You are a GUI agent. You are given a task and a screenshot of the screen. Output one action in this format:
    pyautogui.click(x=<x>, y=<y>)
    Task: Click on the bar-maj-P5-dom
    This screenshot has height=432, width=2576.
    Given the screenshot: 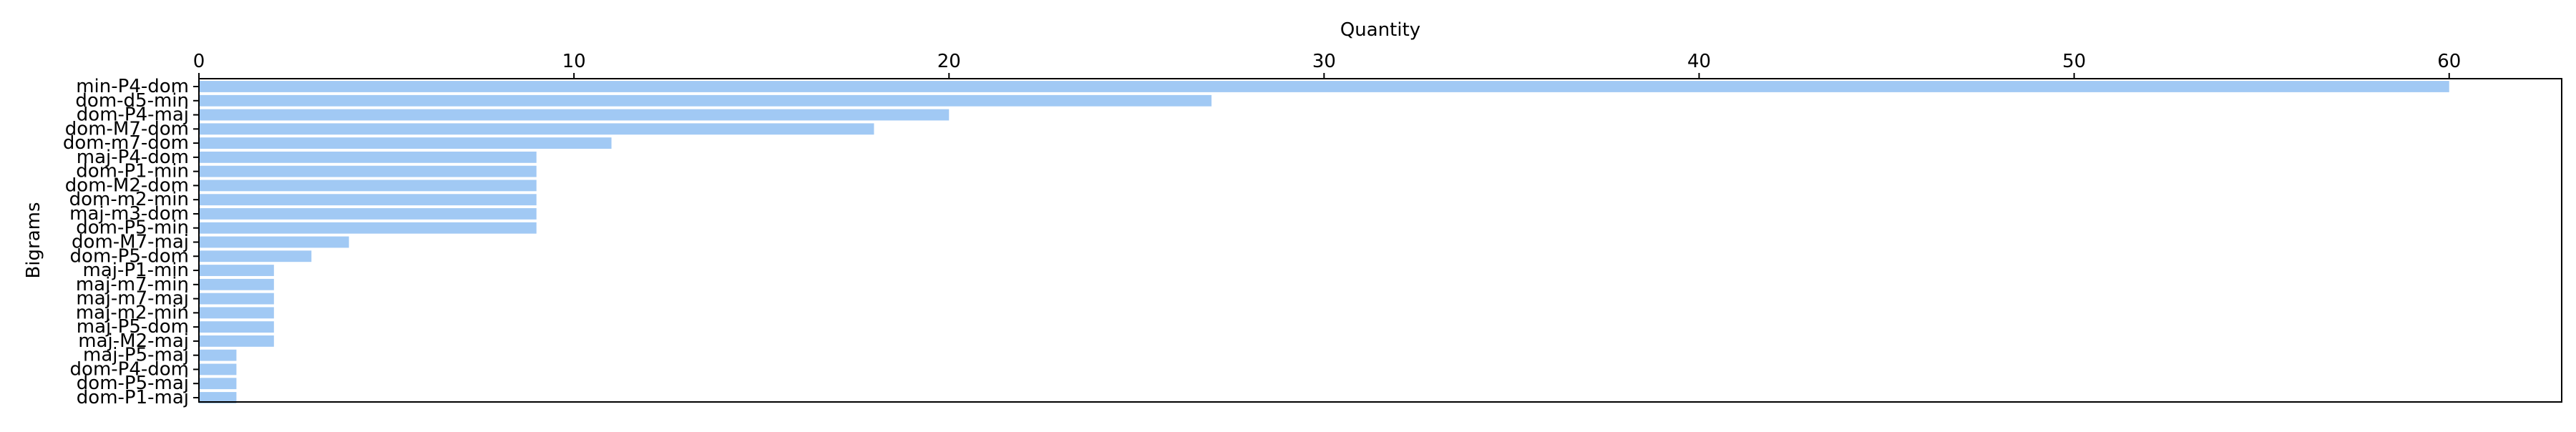 What is the action you would take?
    pyautogui.click(x=236, y=327)
    